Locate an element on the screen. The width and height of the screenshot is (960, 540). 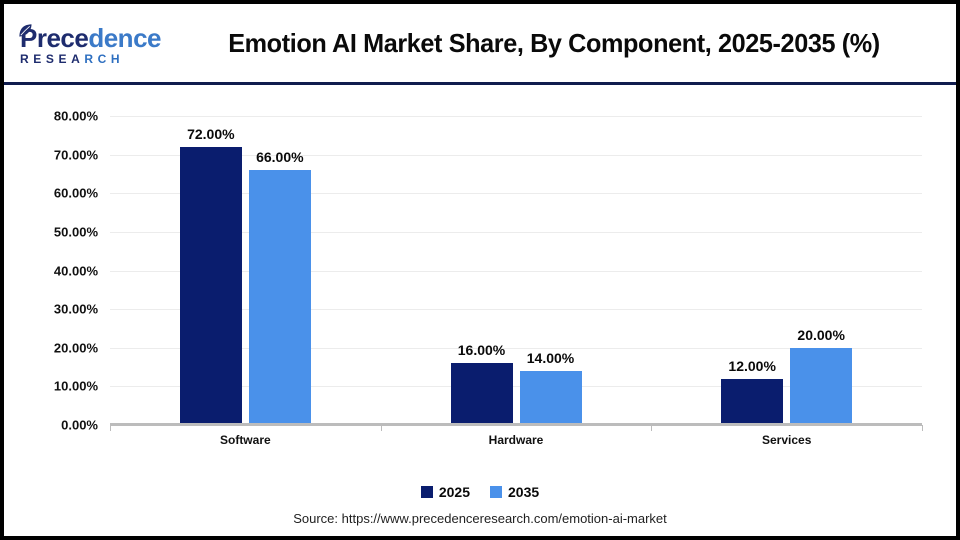
x-axis-labels: Software Hardware Services is located at coordinates (516, 440).